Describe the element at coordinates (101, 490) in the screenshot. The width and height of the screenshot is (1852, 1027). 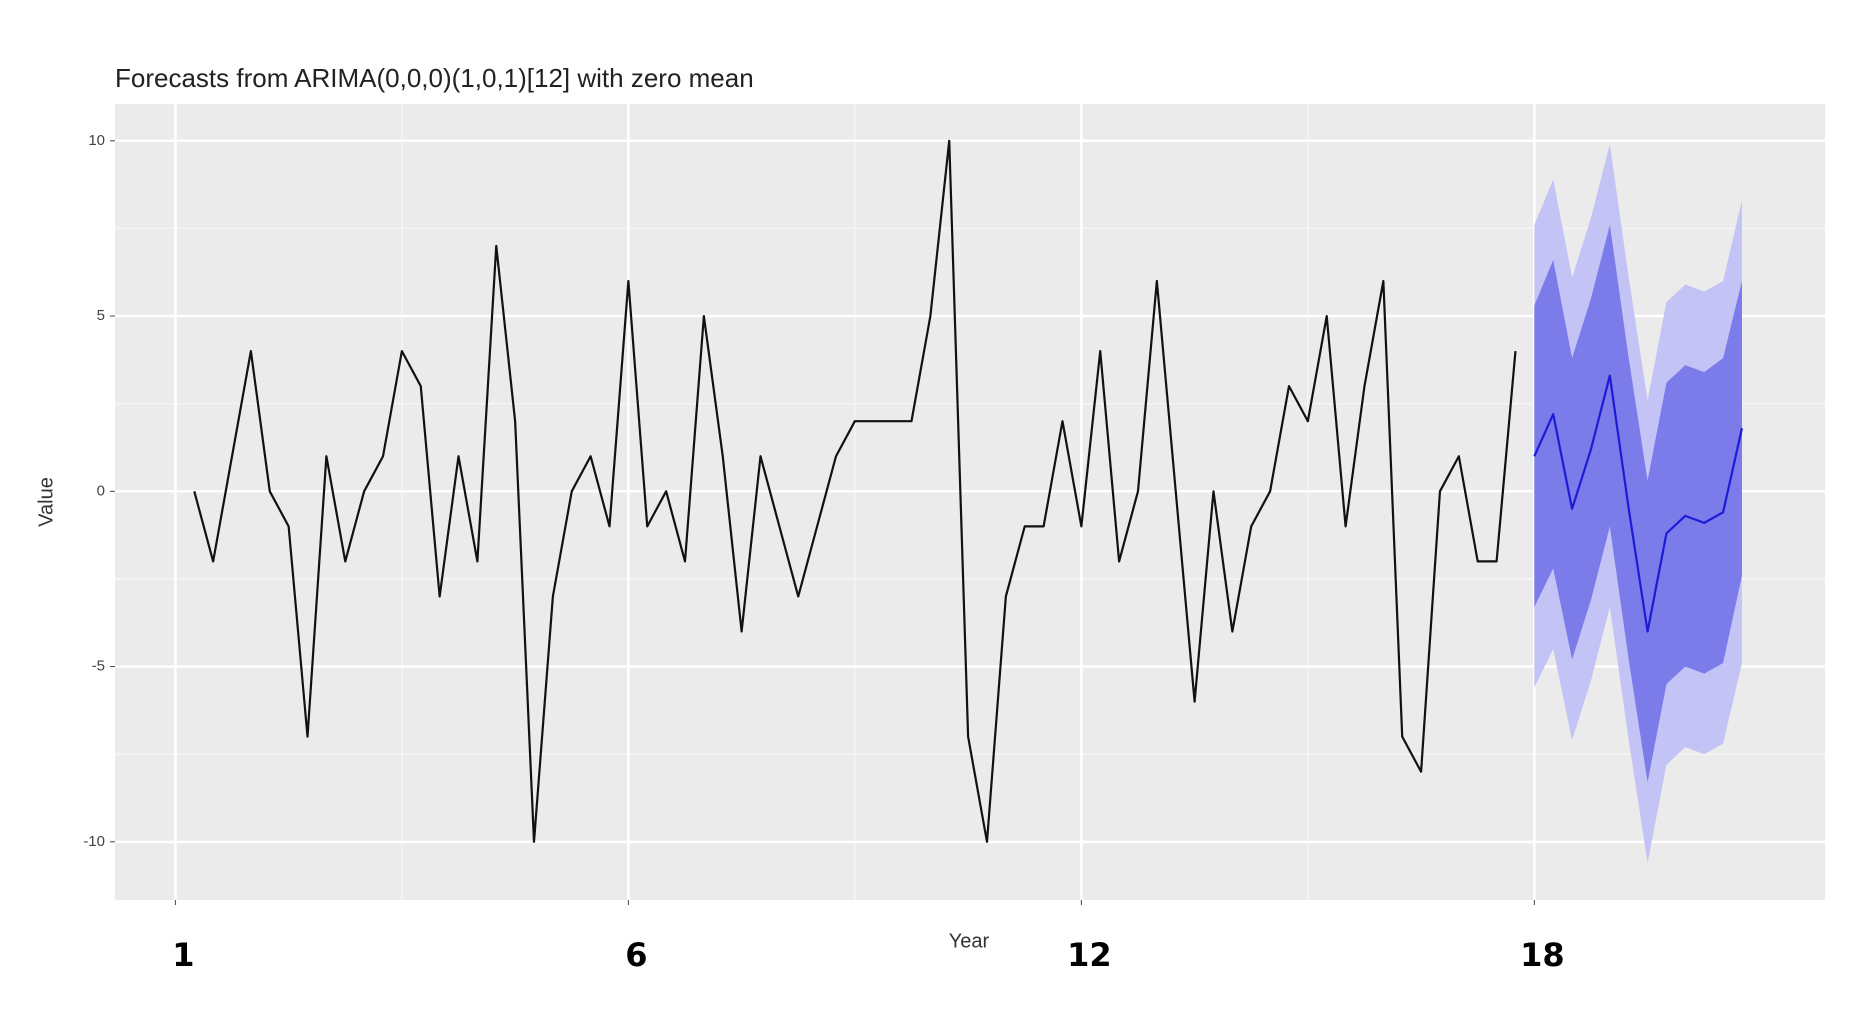
I see `y-tick-label: 0` at that location.